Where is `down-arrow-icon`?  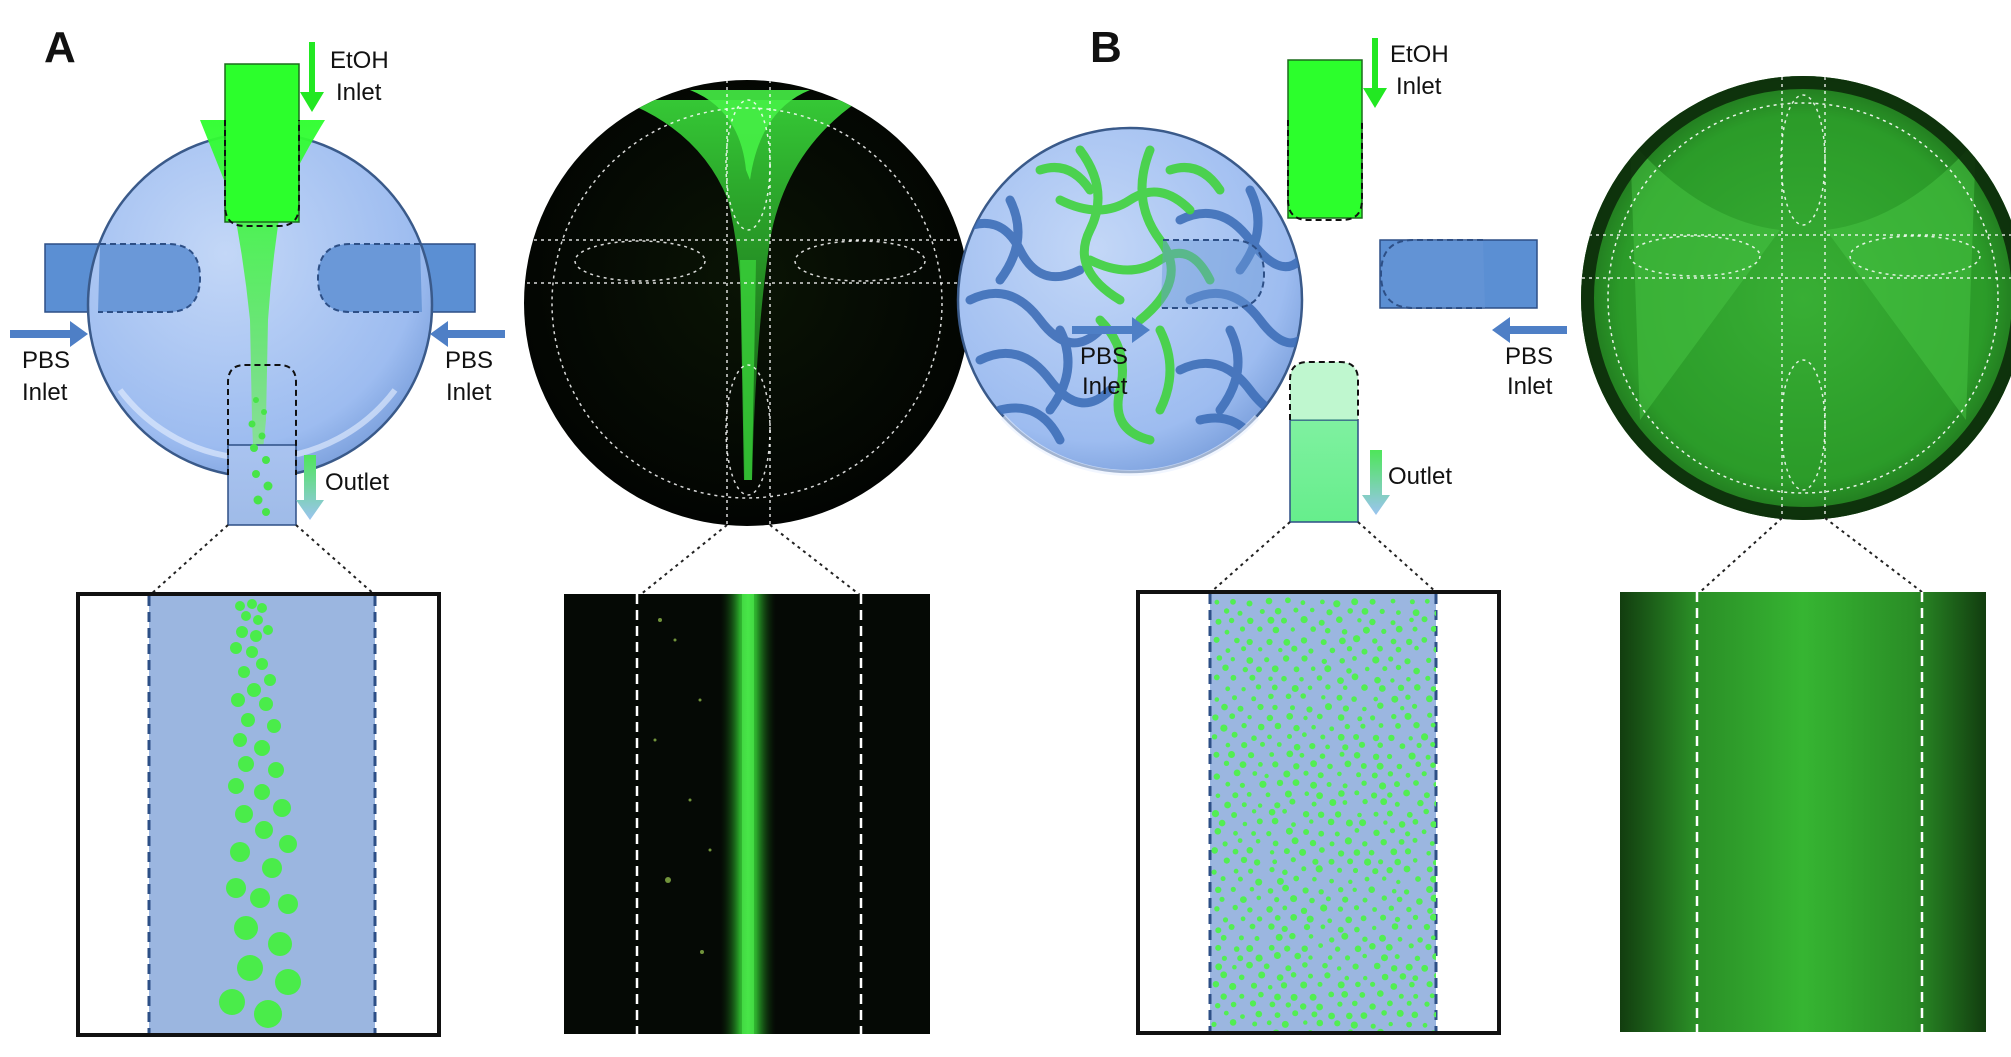 down-arrow-icon is located at coordinates (312, 77).